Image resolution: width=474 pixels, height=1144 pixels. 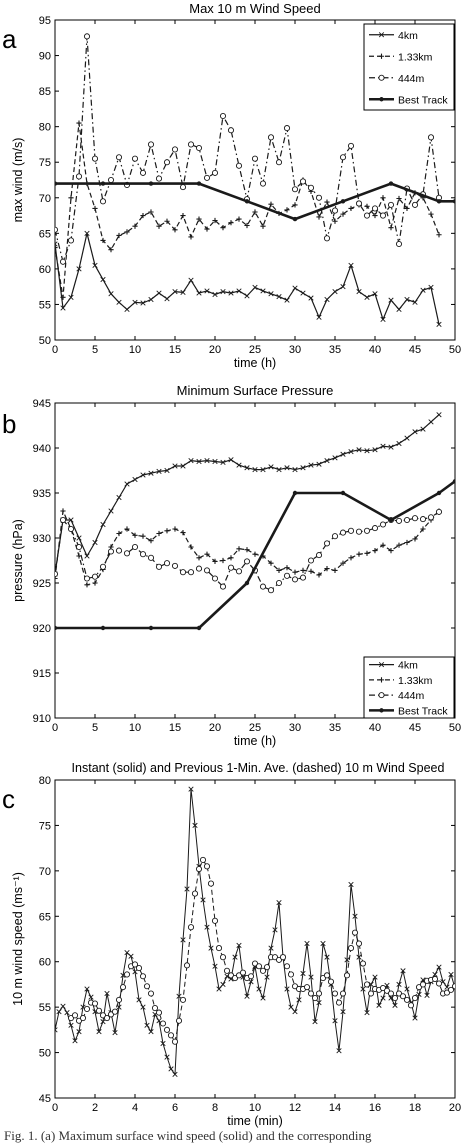 What do you see at coordinates (215, 1108) in the screenshot?
I see `x-tick-label: 8` at bounding box center [215, 1108].